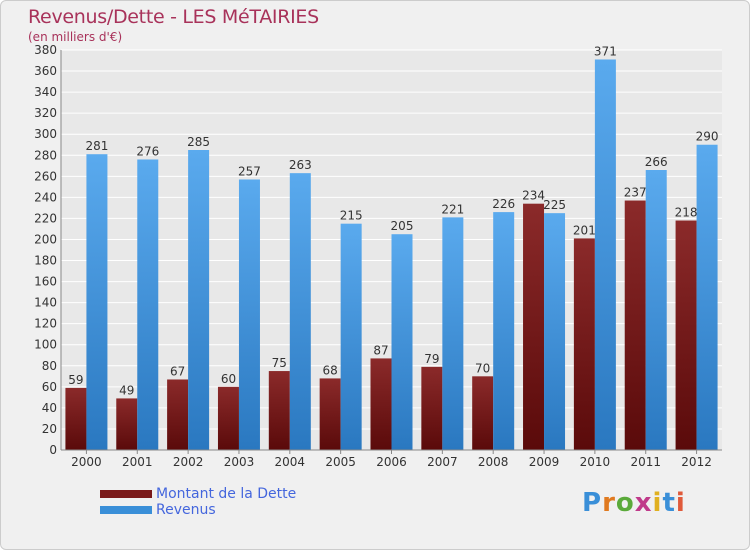 The image size is (750, 550). Describe the element at coordinates (49, 408) in the screenshot. I see `y-tick-label: 40` at that location.